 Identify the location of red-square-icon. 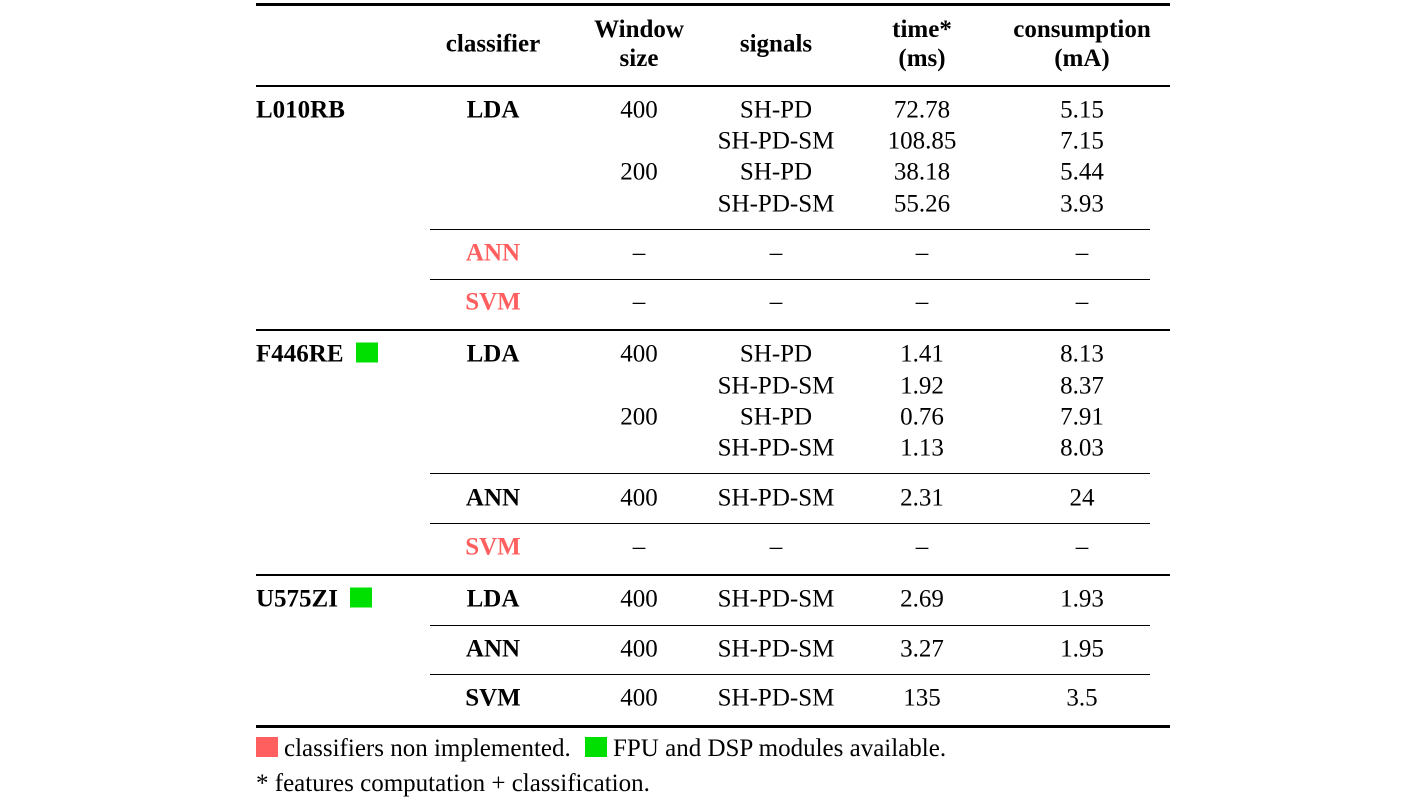
(267, 747).